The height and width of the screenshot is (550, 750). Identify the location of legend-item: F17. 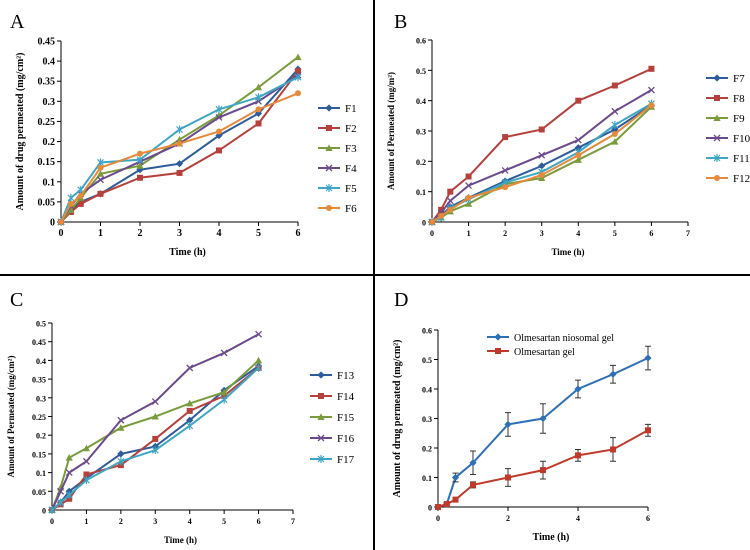
(332, 460).